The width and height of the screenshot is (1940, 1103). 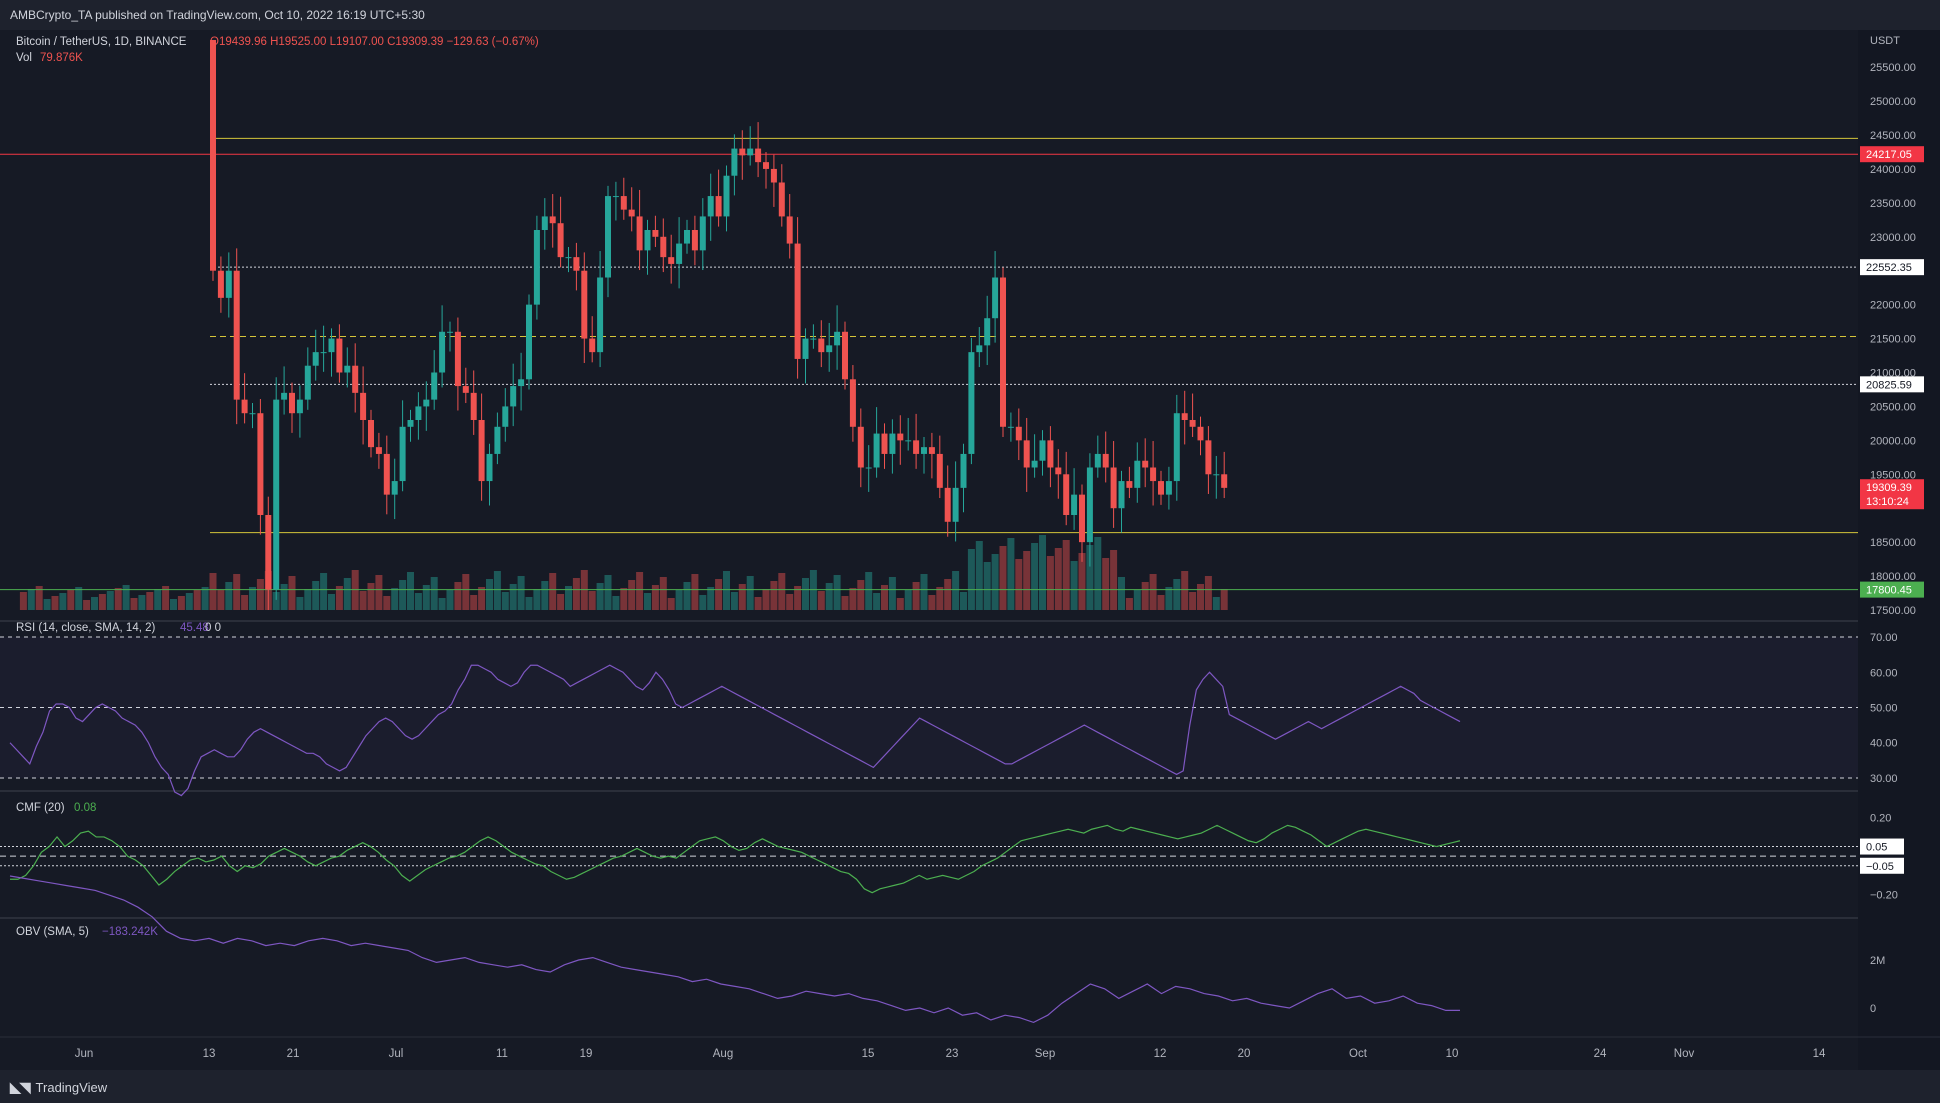 I want to click on price-tick: 25500.00, so click(x=1893, y=68).